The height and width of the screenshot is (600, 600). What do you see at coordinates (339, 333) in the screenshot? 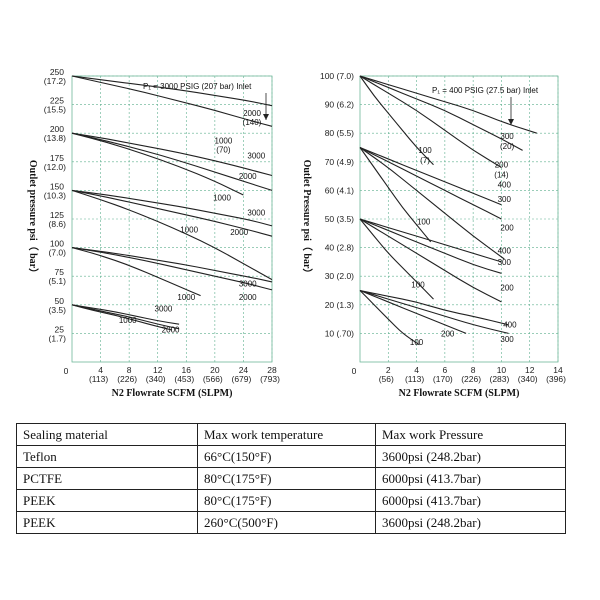
I see `y-tick-label: 10 (.70)` at bounding box center [339, 333].